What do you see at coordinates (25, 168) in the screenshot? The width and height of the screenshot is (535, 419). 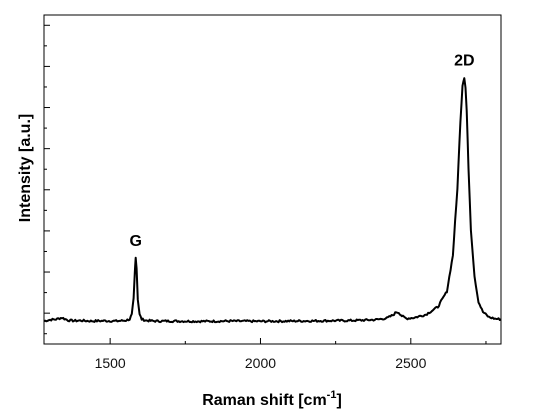 I see `y-axis-label: Intensity [a.u.]` at bounding box center [25, 168].